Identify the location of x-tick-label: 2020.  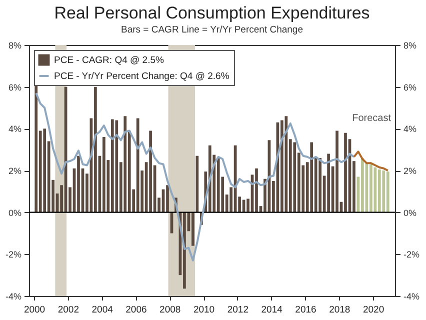
(373, 310).